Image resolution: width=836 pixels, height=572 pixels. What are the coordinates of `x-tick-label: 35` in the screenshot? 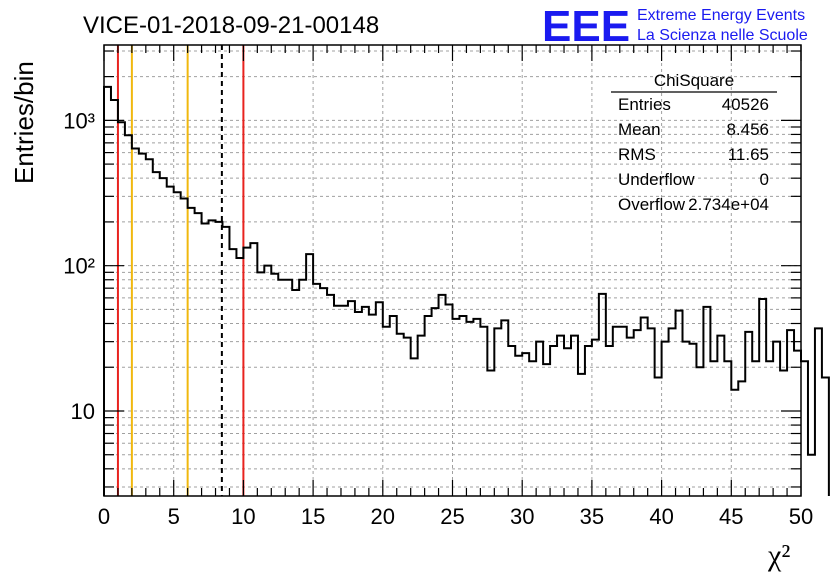 It's located at (592, 516).